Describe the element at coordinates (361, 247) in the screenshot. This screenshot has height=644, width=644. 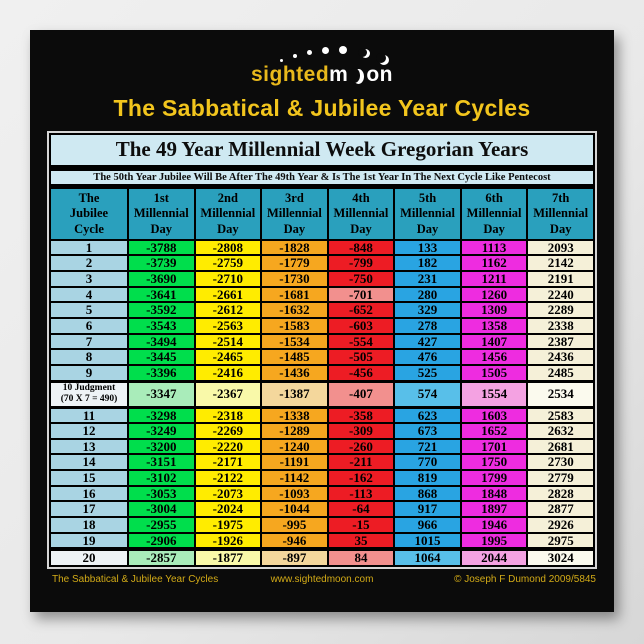
I see `year-cell: -848` at that location.